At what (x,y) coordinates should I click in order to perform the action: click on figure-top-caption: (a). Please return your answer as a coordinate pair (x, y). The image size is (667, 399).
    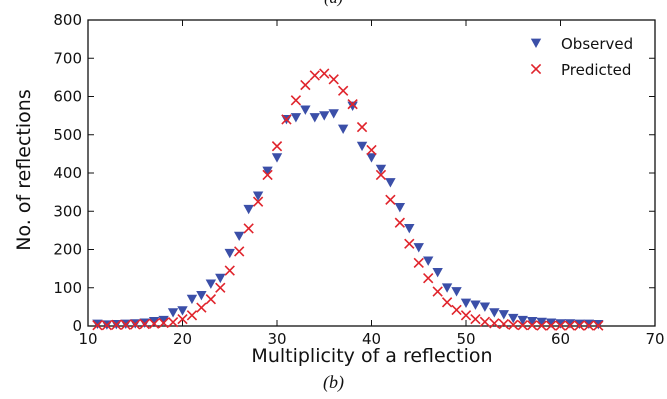
    Looking at the image, I should click on (333, 4).